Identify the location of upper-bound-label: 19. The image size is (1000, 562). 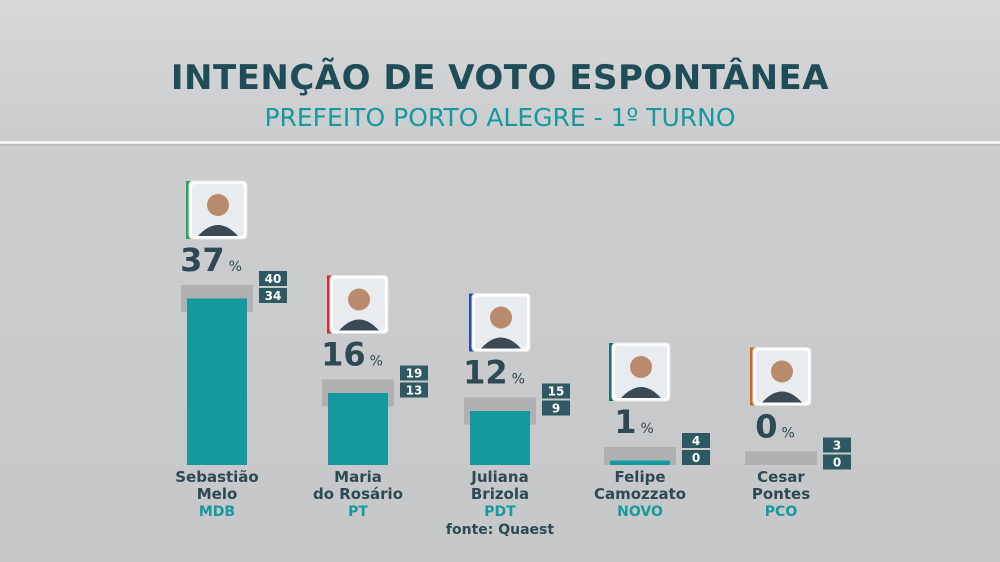
(414, 374).